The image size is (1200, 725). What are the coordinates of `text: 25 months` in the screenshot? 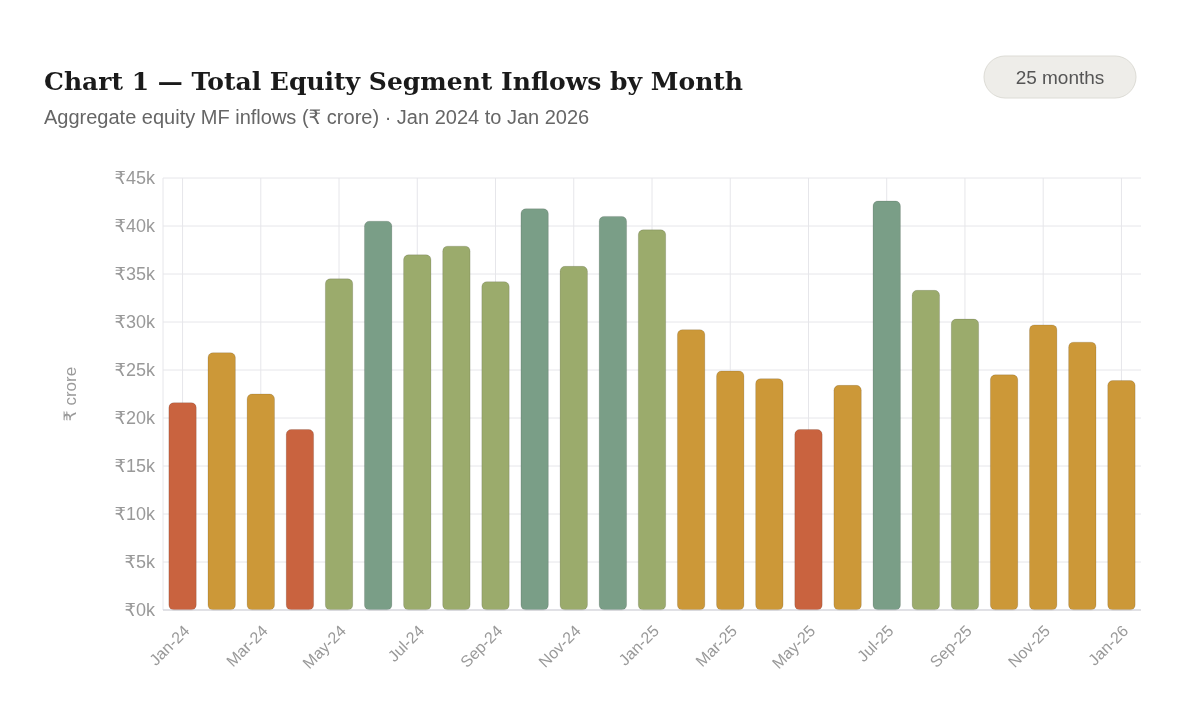 It's located at (1060, 77).